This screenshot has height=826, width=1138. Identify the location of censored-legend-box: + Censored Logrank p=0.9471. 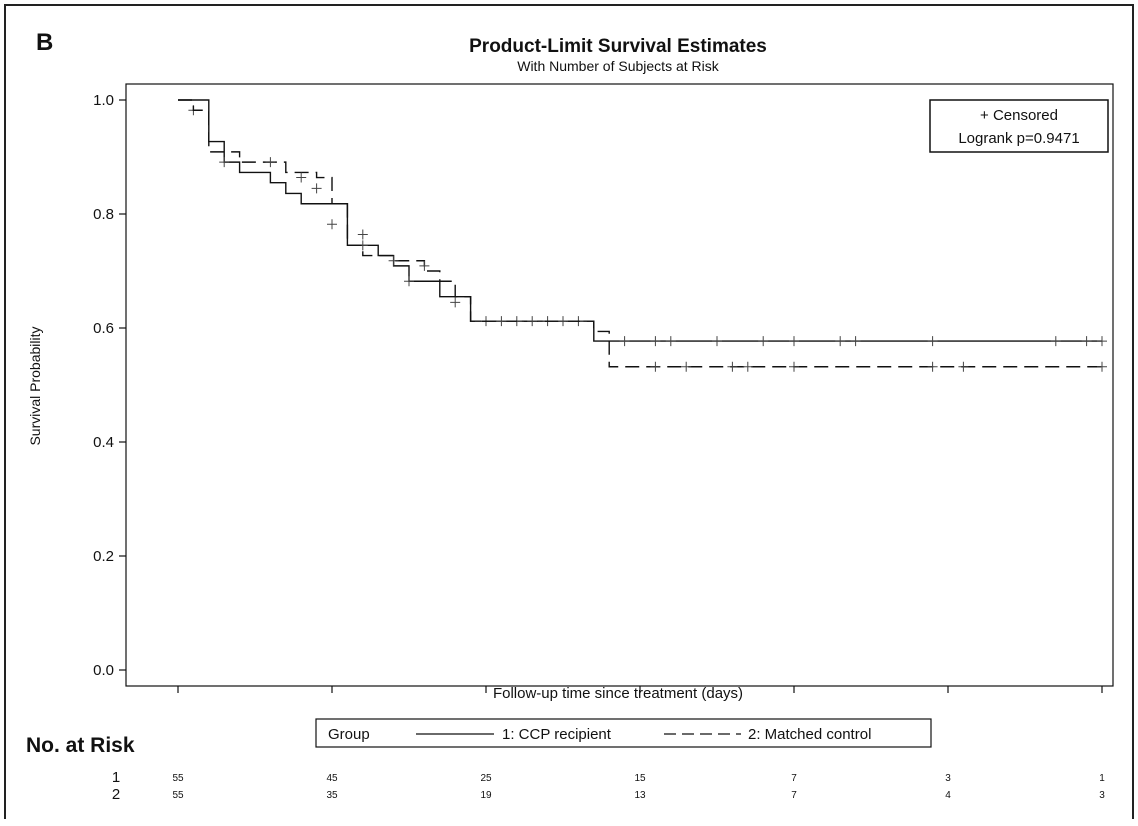
(1019, 126).